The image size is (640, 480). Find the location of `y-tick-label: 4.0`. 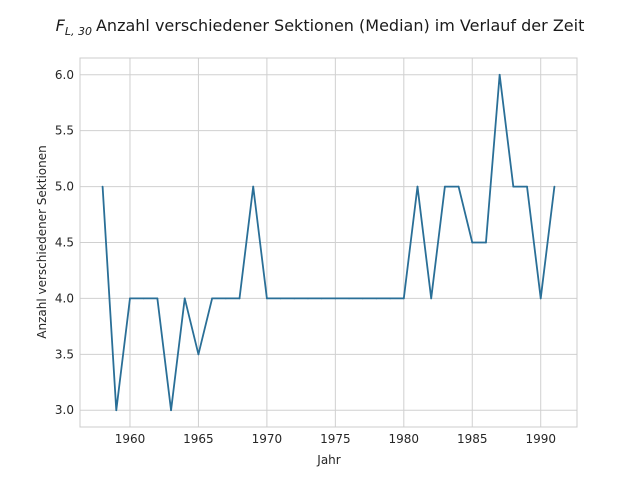

y-tick-label: 4.0 is located at coordinates (64, 298).